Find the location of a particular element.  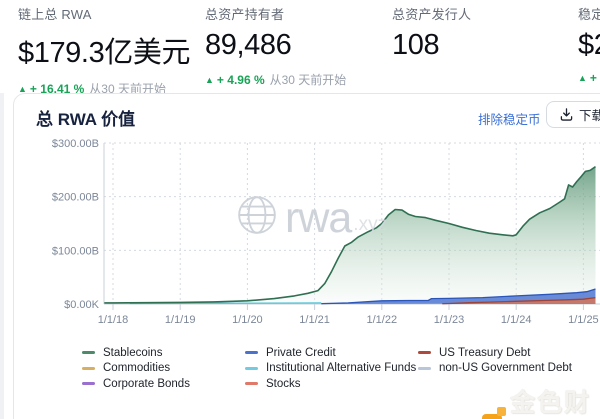

legend-item: US Treasury Debt is located at coordinates (495, 353).